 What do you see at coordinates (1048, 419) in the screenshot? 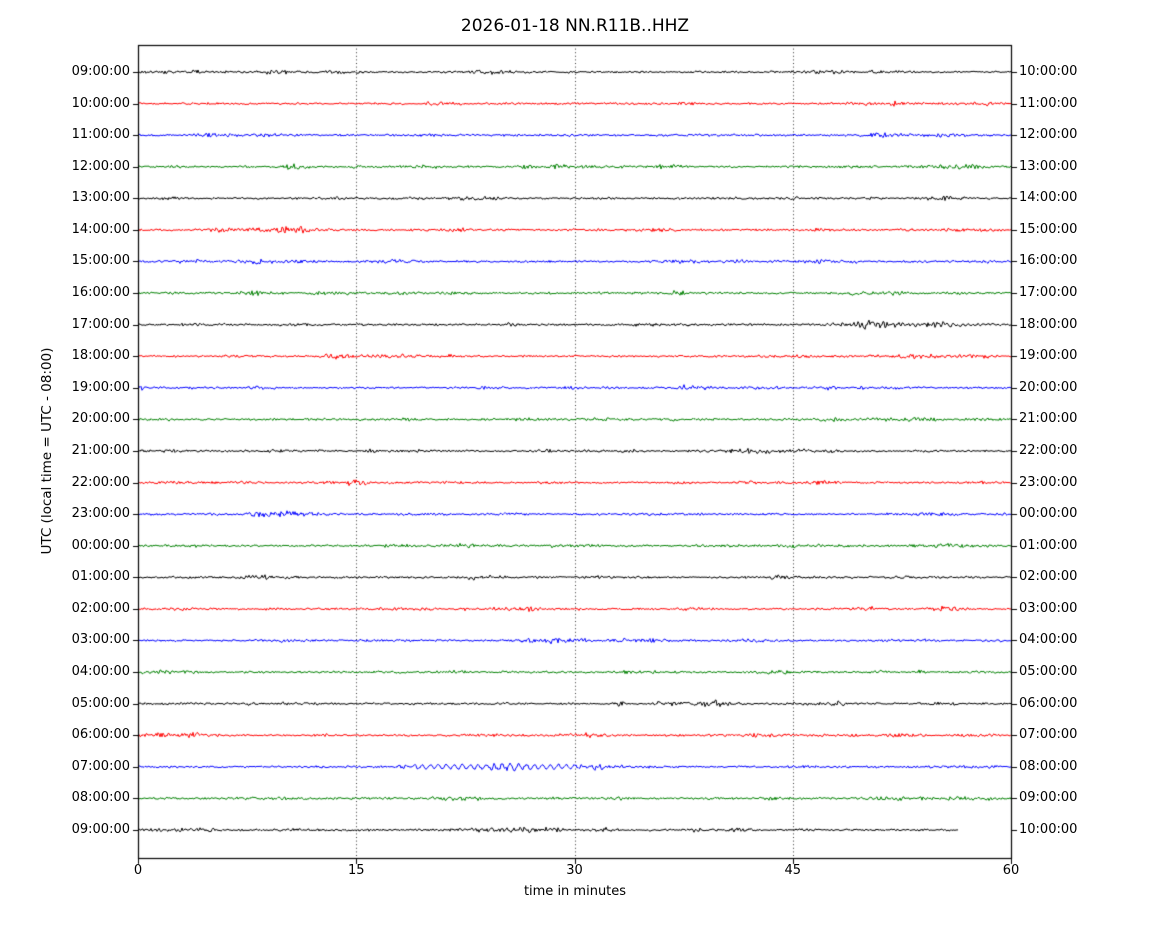
I see `utc-end-label: 21:00:00` at bounding box center [1048, 419].